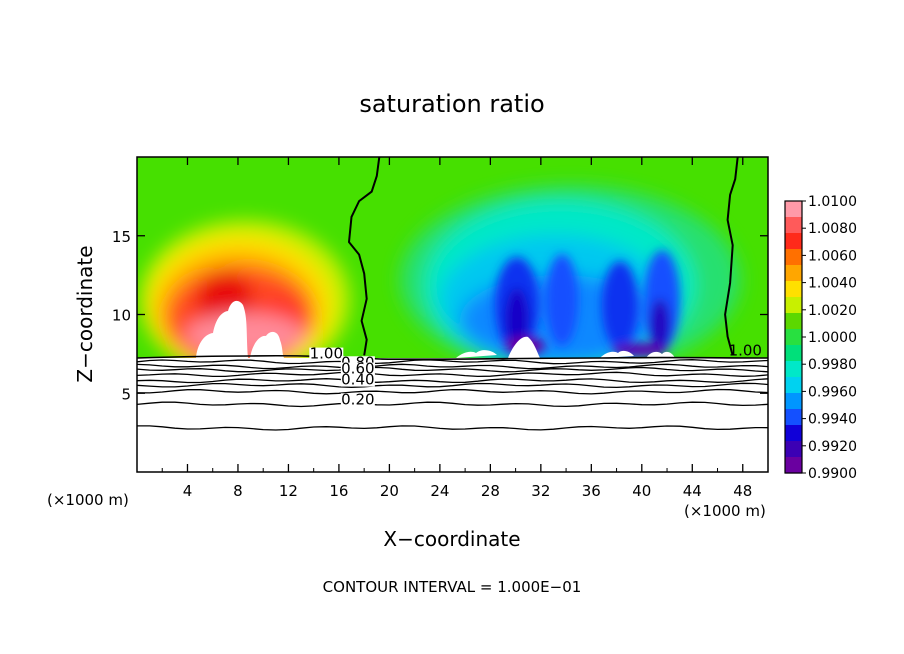 The width and height of the screenshot is (904, 654). What do you see at coordinates (451, 539) in the screenshot?
I see `x-axis-label: X−coordinate` at bounding box center [451, 539].